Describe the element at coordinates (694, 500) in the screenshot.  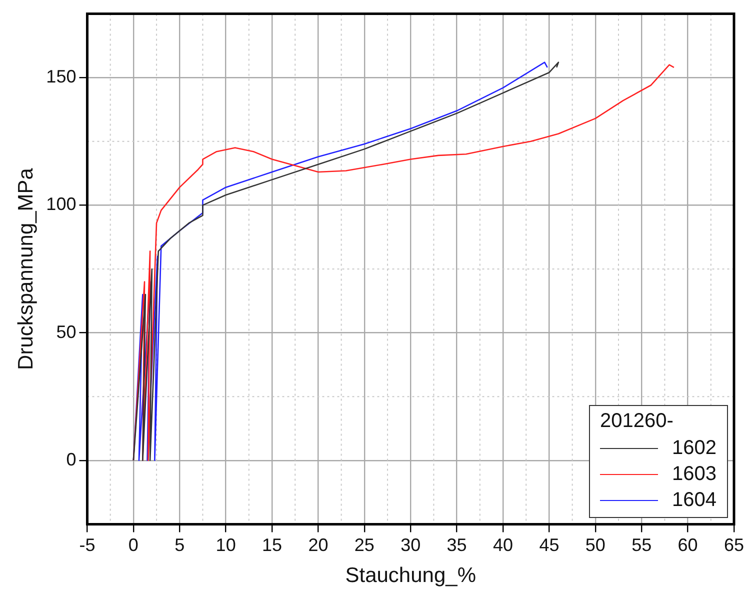
I see `legend-label: 1604` at that location.